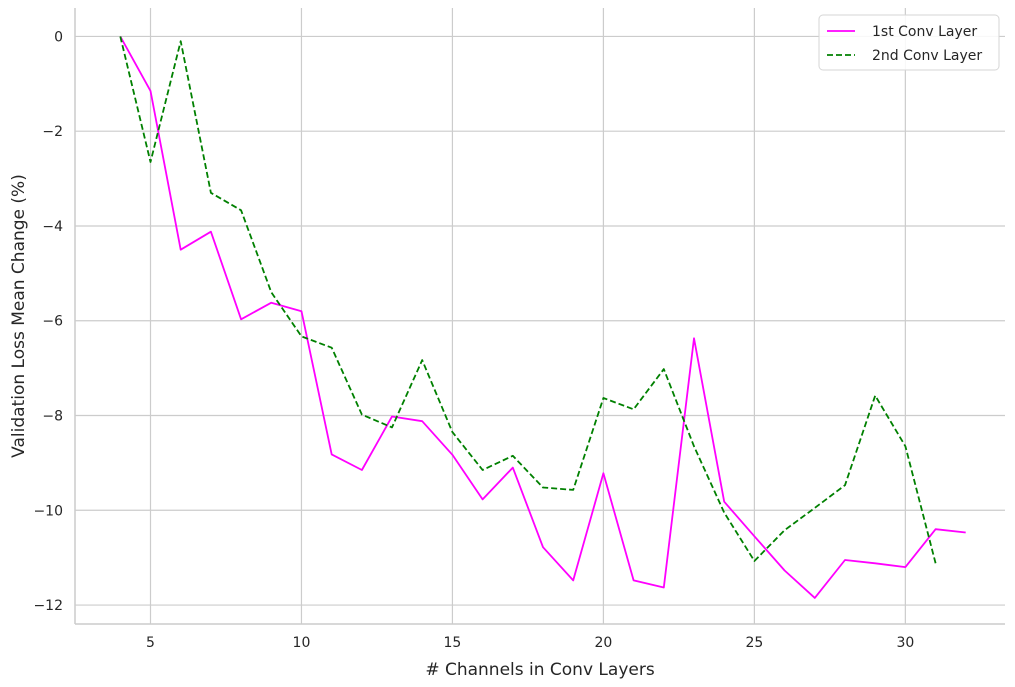 The width and height of the screenshot is (1015, 687). What do you see at coordinates (150, 643) in the screenshot?
I see `x-tick-label: 5` at bounding box center [150, 643].